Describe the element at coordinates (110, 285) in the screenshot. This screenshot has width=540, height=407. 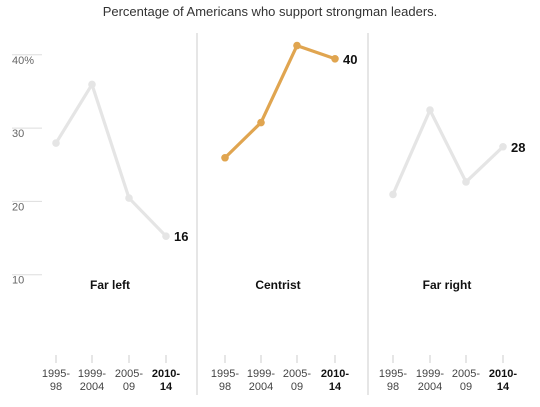
I see `panel-label: Far left` at that location.